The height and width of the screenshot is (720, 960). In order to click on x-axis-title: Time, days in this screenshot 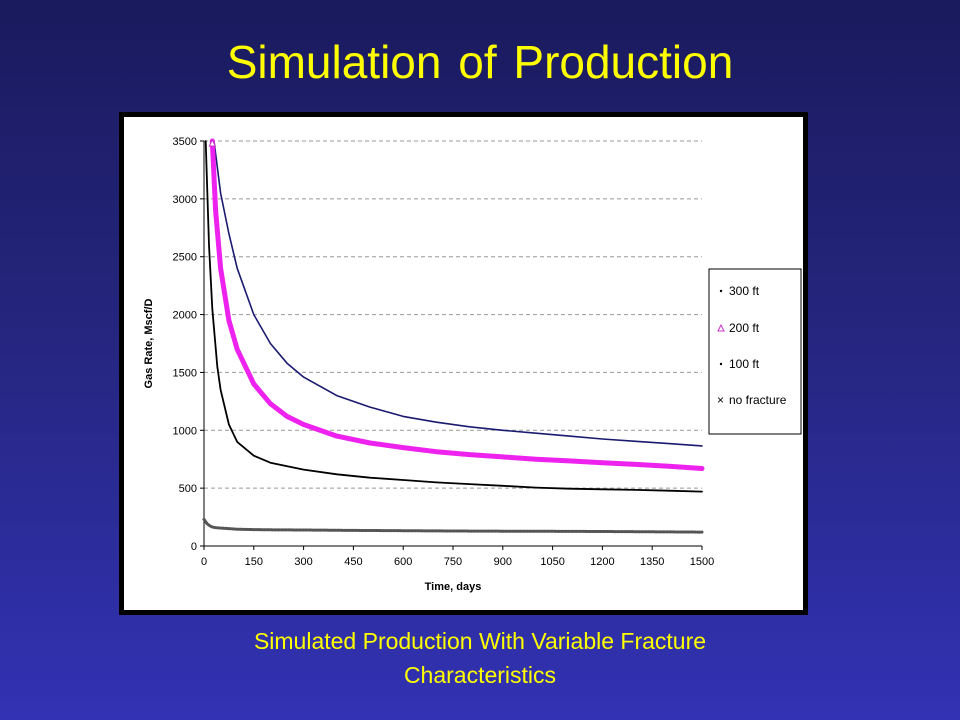, I will do `click(453, 587)`.